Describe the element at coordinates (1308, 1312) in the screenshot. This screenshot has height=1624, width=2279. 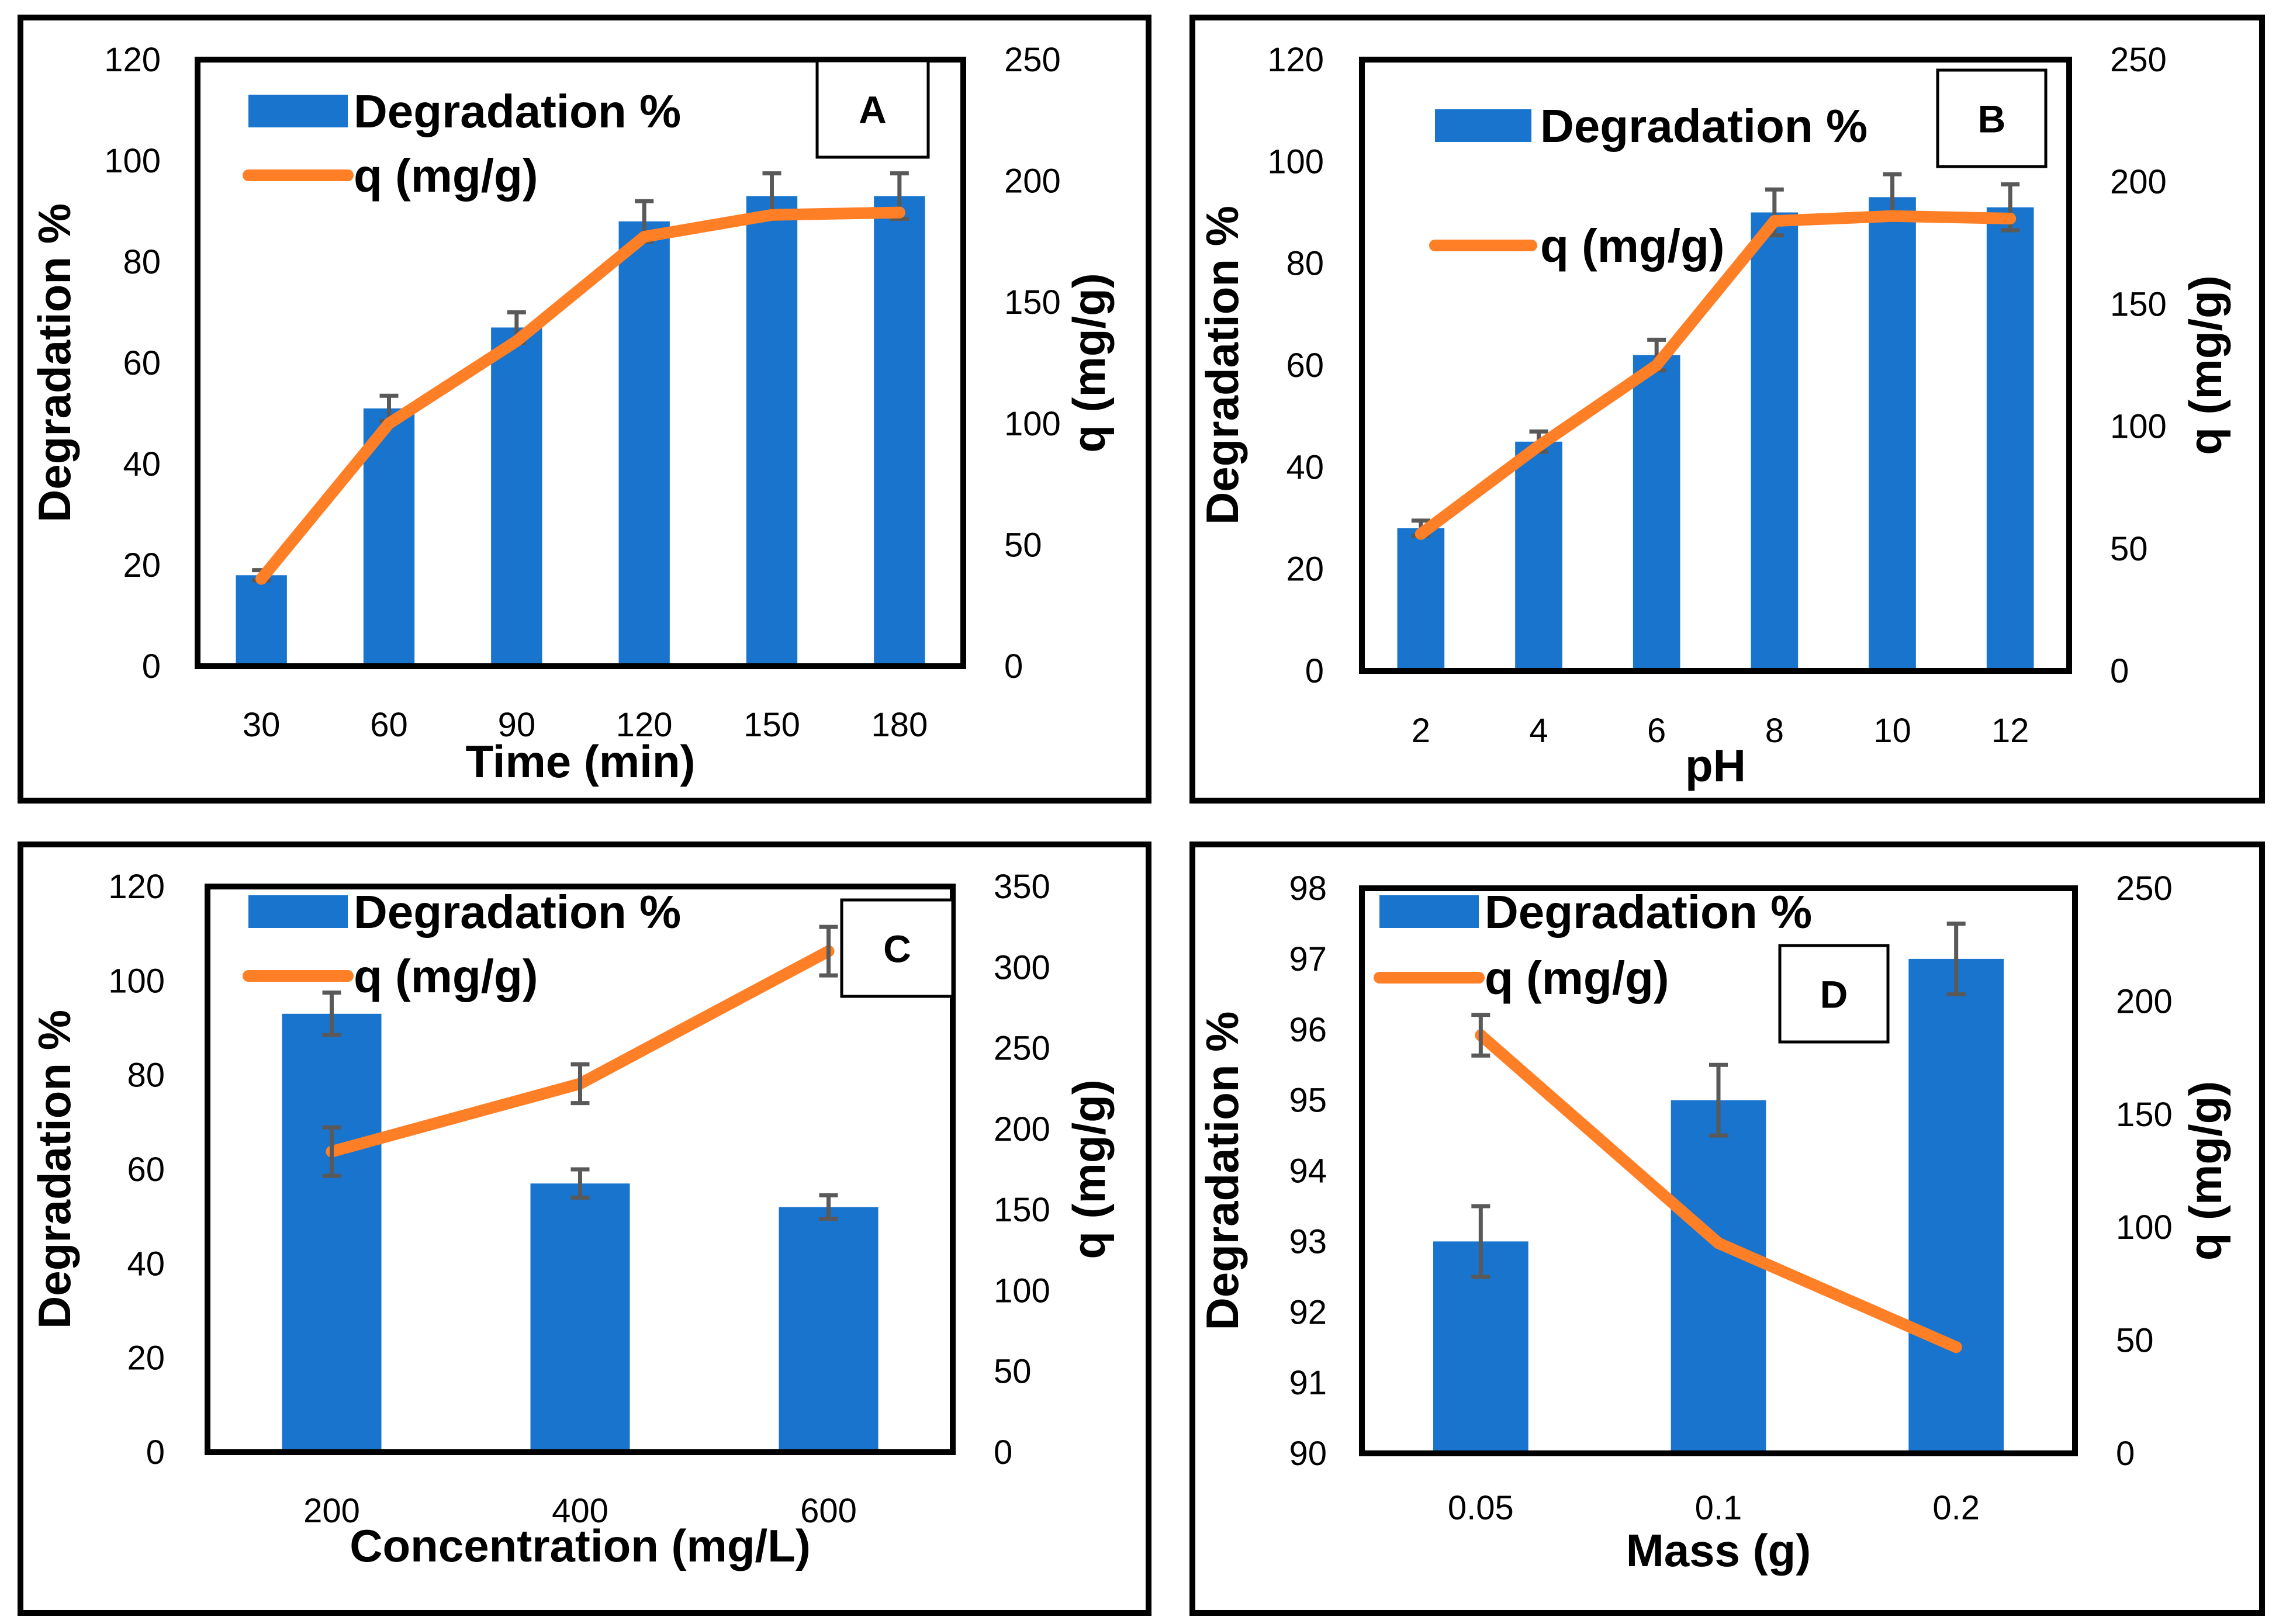
I see `left-y-tick-label: 92` at that location.